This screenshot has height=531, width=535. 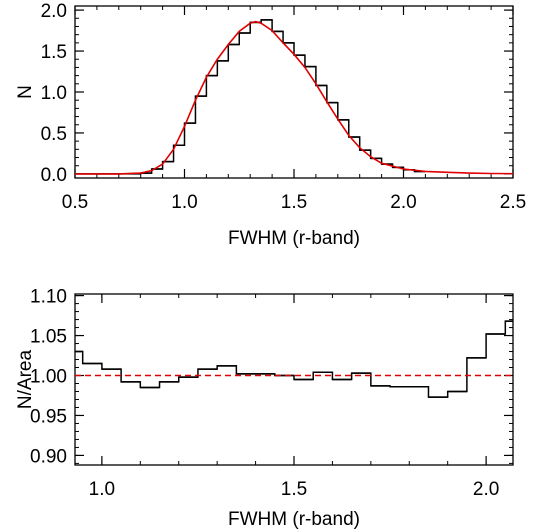 What do you see at coordinates (75, 202) in the screenshot?
I see `x-tick-label: 0.5` at bounding box center [75, 202].